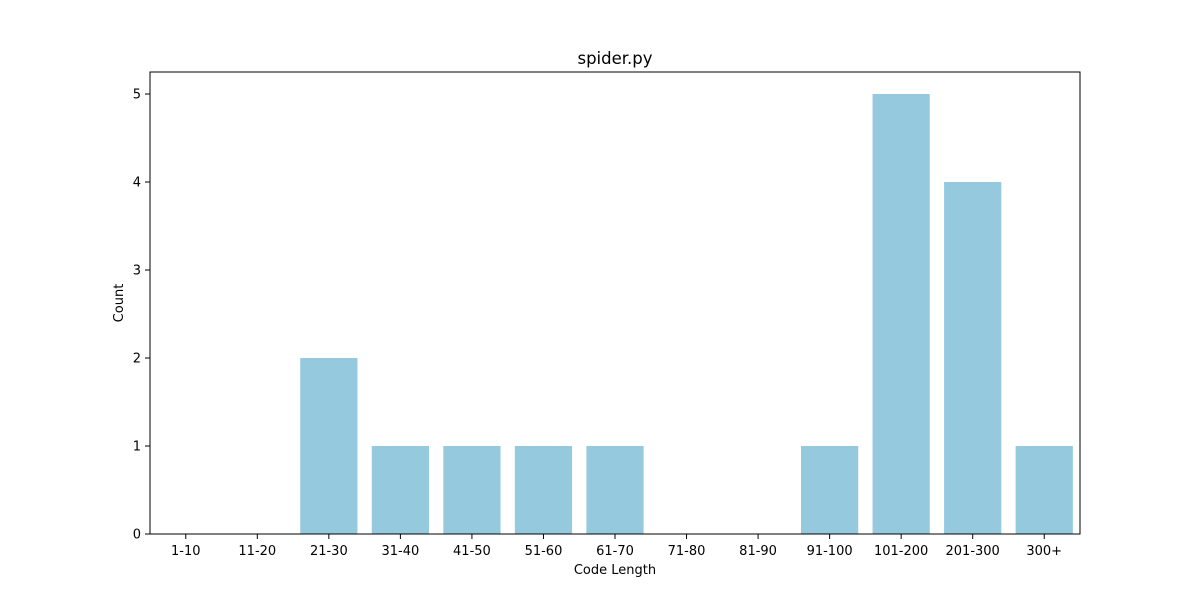 The width and height of the screenshot is (1200, 600). What do you see at coordinates (615, 551) in the screenshot?
I see `x-tick-label: 61-70` at bounding box center [615, 551].